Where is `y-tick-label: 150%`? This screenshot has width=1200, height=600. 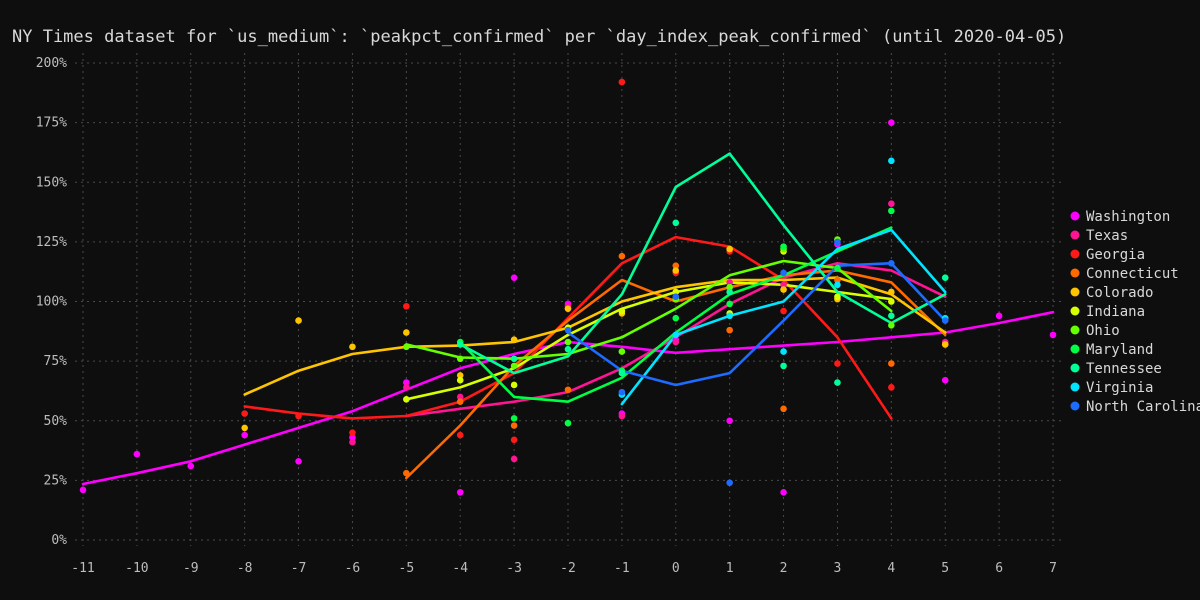
y-tick-label: 150% is located at coordinates (51, 182).